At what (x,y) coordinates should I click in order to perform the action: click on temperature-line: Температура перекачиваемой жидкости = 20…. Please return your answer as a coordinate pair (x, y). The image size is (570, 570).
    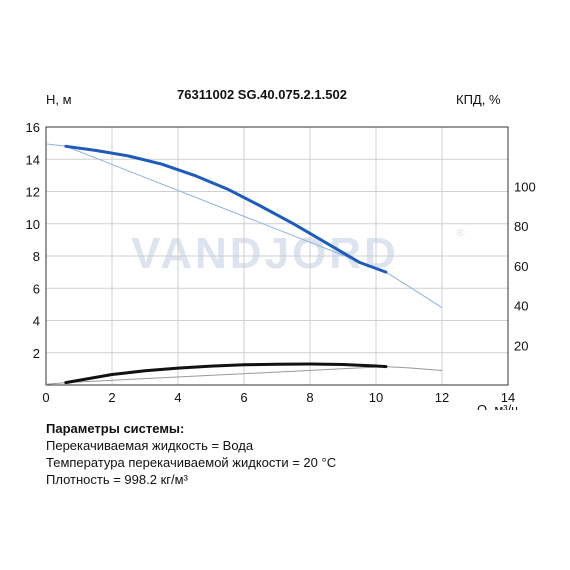
    Looking at the image, I should click on (191, 462).